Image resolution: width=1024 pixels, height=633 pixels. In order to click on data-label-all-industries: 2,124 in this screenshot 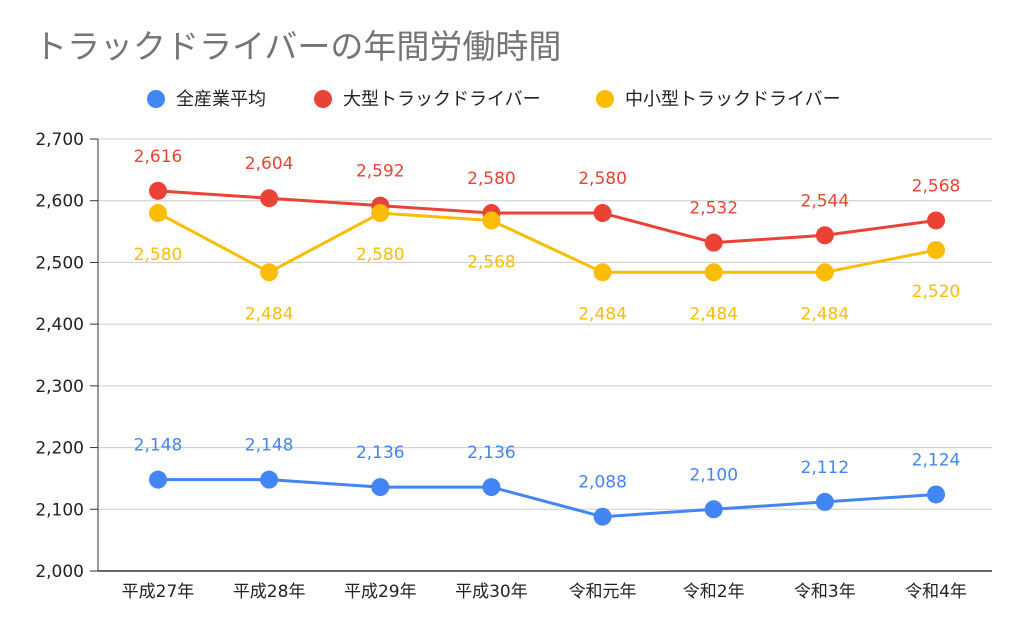, I will do `click(936, 460)`.